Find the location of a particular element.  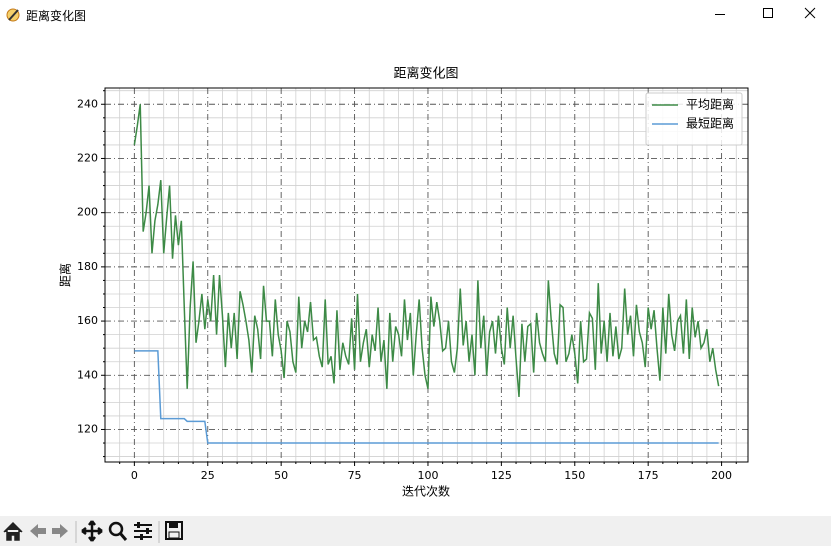

y-tick-label: 220 is located at coordinates (87, 157).